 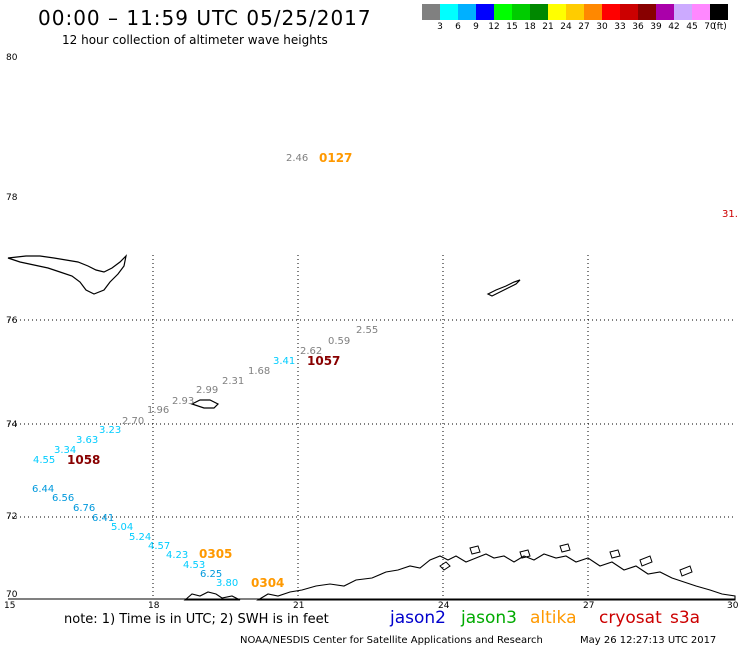 I want to click on color-legend, so click(x=575, y=12).